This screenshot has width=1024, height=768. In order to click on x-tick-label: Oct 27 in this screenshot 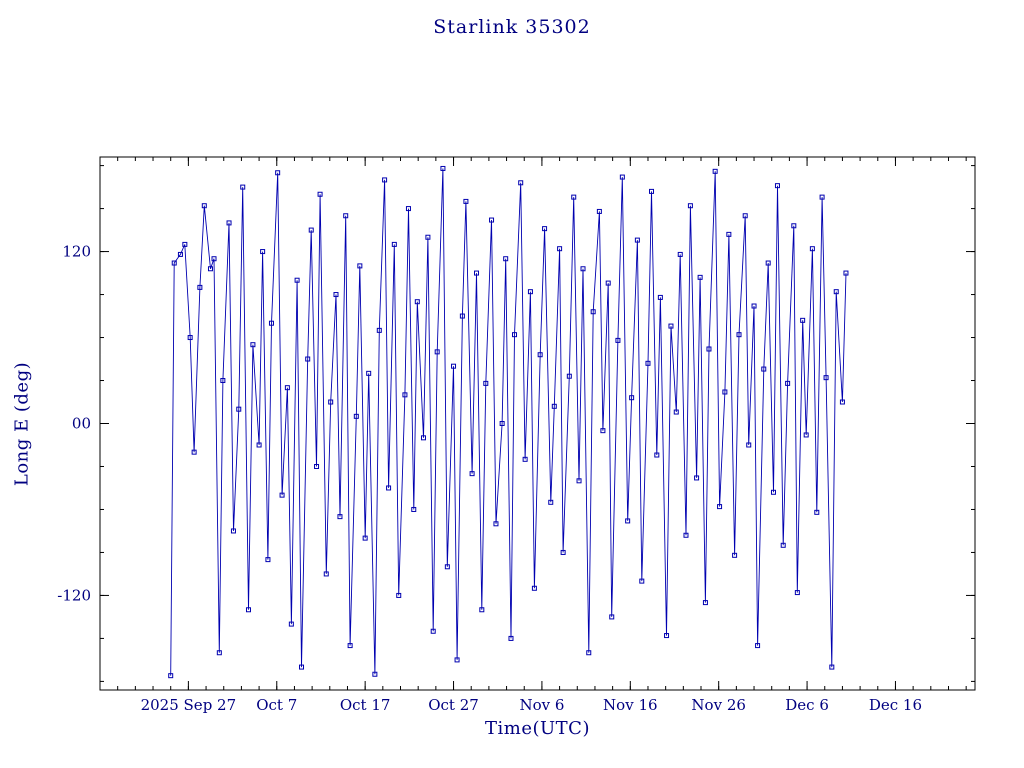, I will do `click(453, 705)`.